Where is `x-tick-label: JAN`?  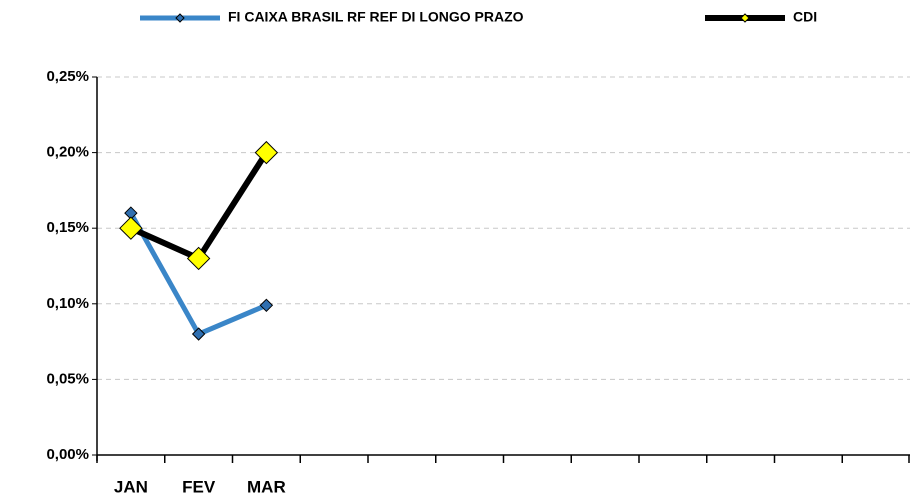 x-tick-label: JAN is located at coordinates (131, 486).